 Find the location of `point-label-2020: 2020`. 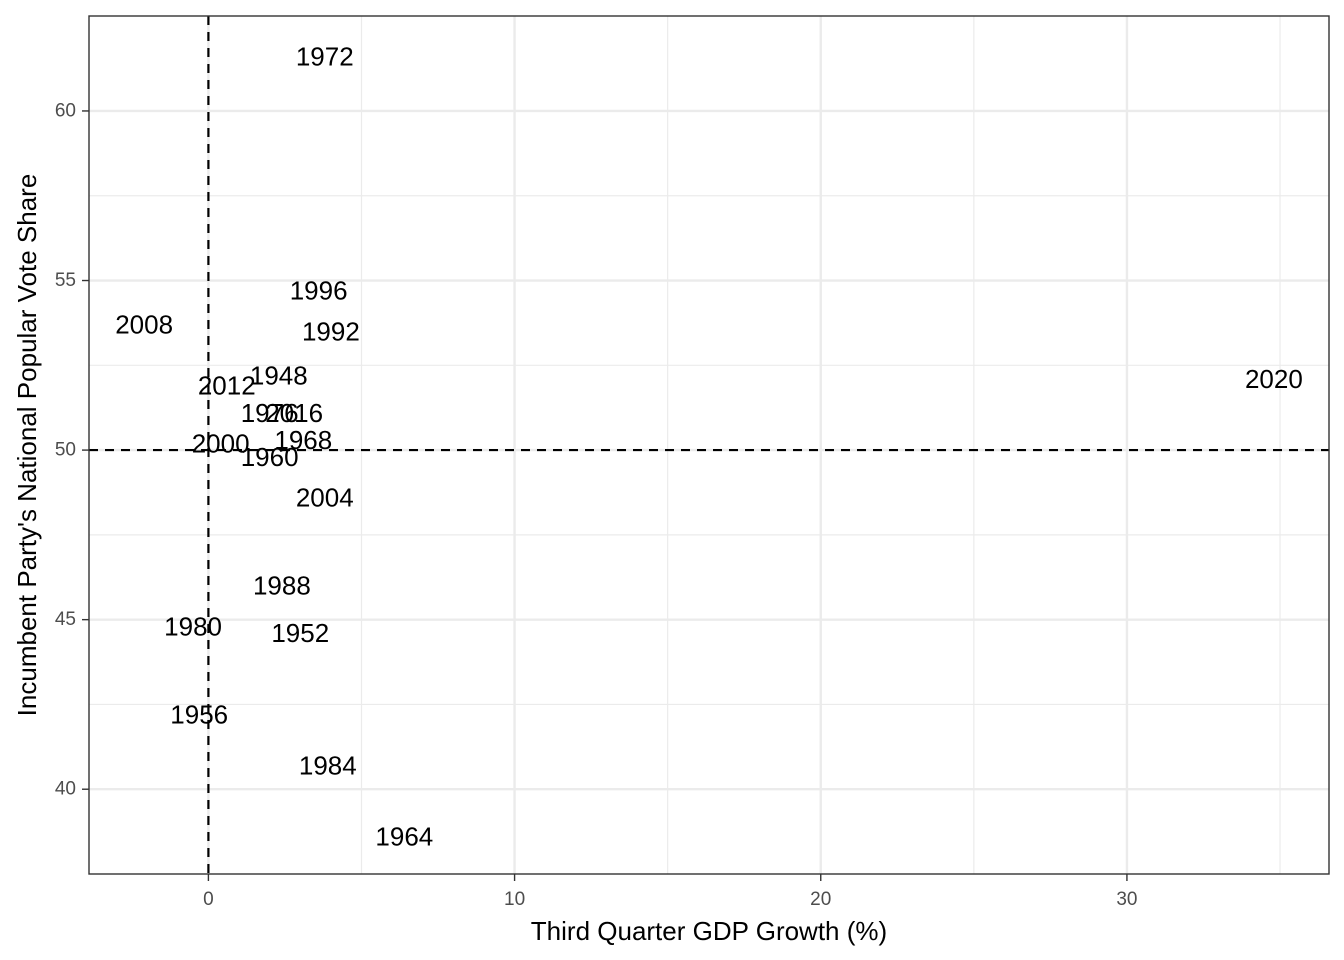

point-label-2020: 2020 is located at coordinates (1274, 379).